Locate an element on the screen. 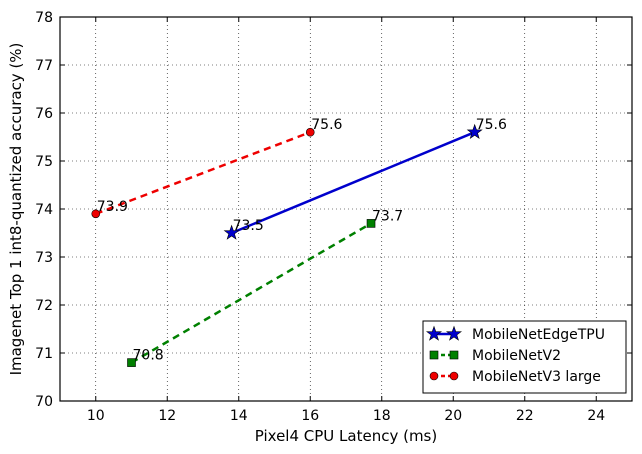 The image size is (642, 454). x-tick-label: 14 is located at coordinates (239, 416).